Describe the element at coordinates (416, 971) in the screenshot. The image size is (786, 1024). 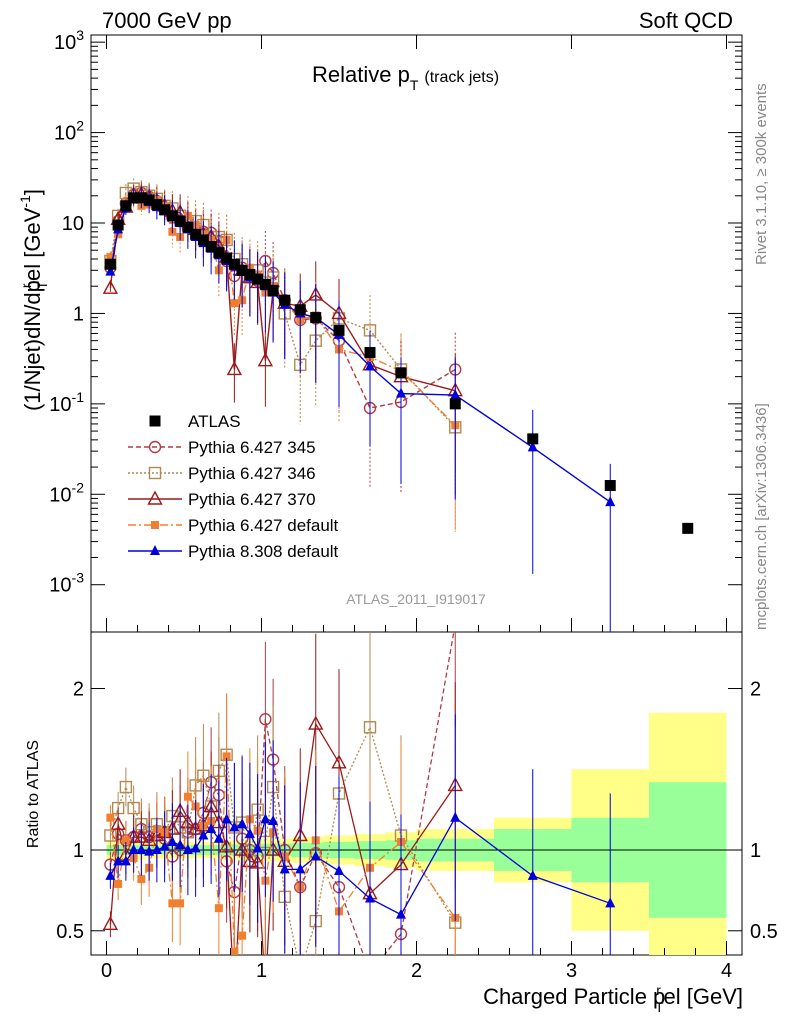
I see `x-tick-label: 2` at that location.